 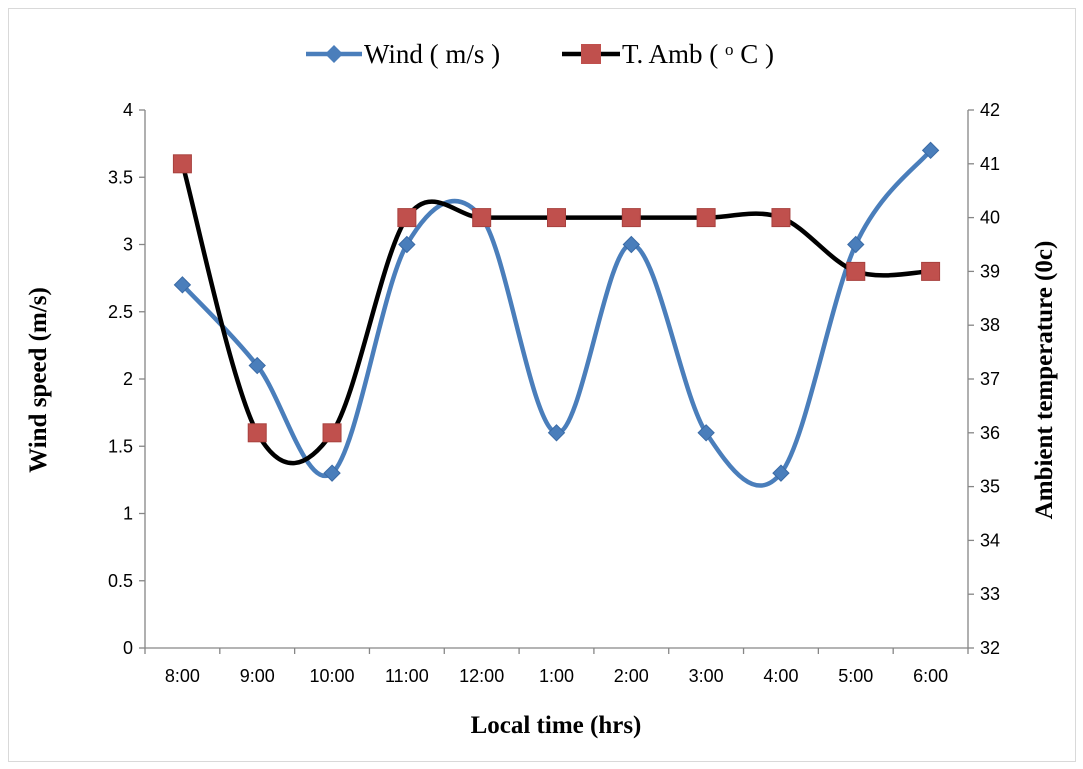 What do you see at coordinates (930, 676) in the screenshot?
I see `x-tick-label: 6:00` at bounding box center [930, 676].